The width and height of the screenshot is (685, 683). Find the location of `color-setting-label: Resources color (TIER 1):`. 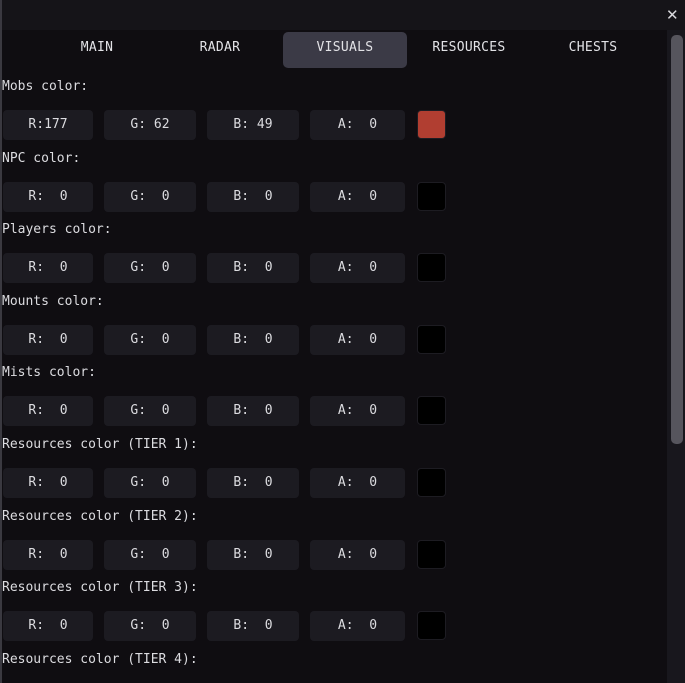

color-setting-label: Resources color (TIER 1): is located at coordinates (100, 444).